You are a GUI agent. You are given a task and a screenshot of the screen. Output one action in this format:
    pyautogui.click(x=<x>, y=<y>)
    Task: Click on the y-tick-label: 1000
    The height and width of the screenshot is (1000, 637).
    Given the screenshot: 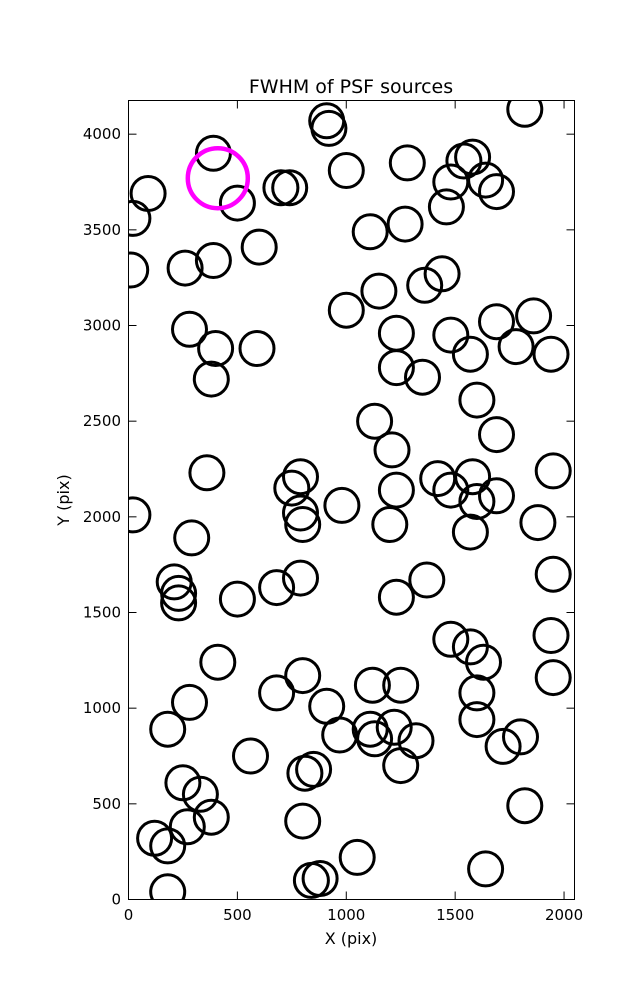 What is the action you would take?
    pyautogui.click(x=102, y=708)
    